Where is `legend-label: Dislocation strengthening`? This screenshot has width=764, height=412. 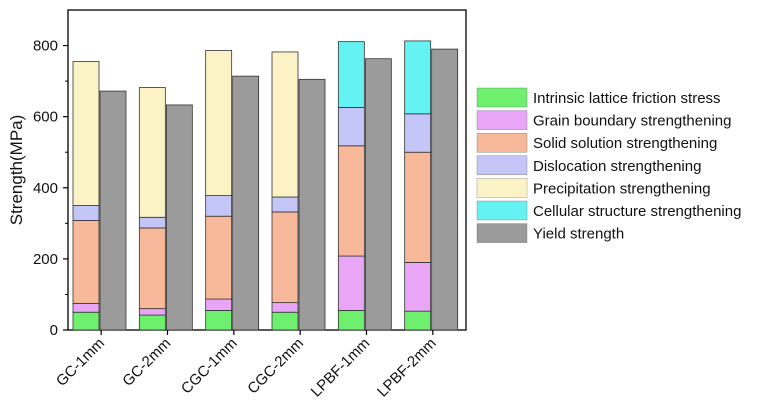
legend-label: Dislocation strengthening is located at coordinates (617, 166).